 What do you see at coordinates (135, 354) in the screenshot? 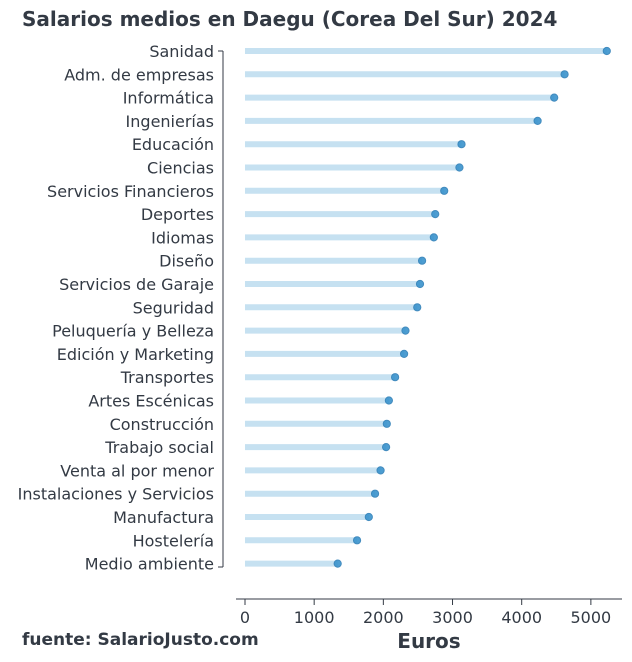
I see `category-label-13: Edición y Marketing` at bounding box center [135, 354].